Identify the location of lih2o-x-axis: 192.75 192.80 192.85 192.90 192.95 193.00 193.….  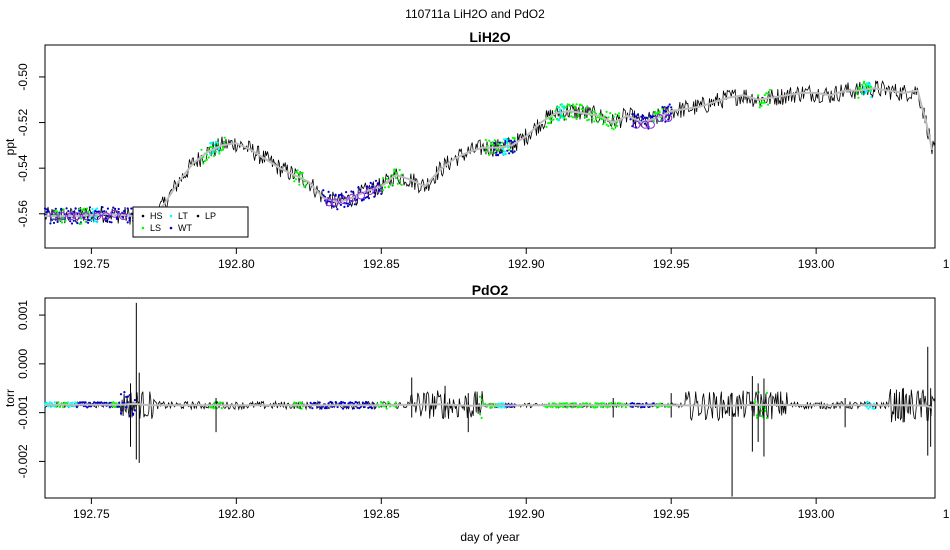
(511, 259).